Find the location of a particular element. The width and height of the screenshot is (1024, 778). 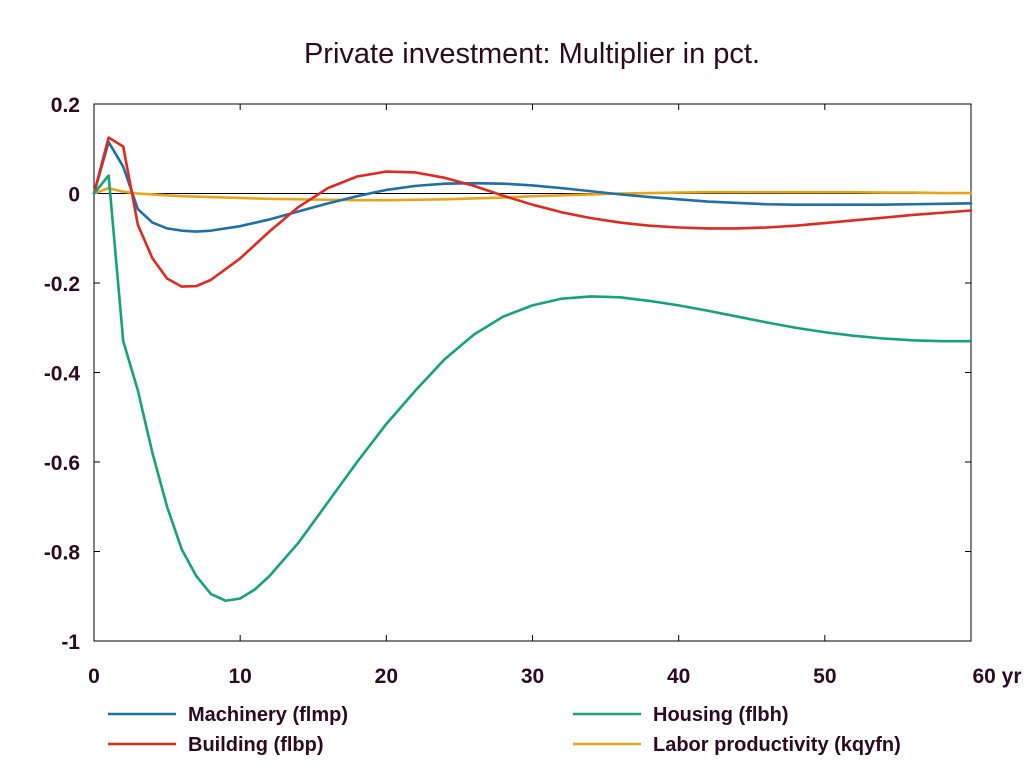

legend-label: Labor productivity (kqyfn) is located at coordinates (777, 745).